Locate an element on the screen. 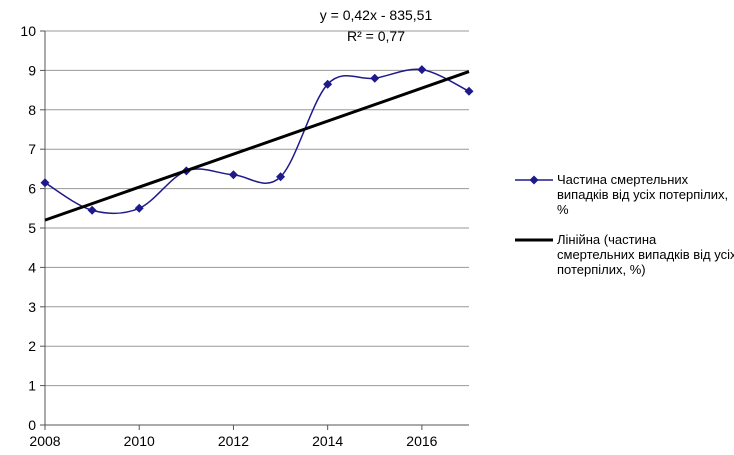 The width and height of the screenshot is (734, 455). legend-marker is located at coordinates (534, 180).